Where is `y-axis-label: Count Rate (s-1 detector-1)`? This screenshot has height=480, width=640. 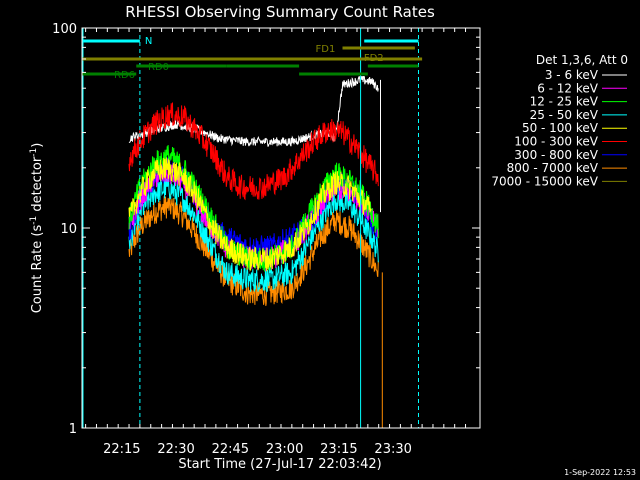 y-axis-label: Count Rate (s-1 detector-1) is located at coordinates (37, 228).